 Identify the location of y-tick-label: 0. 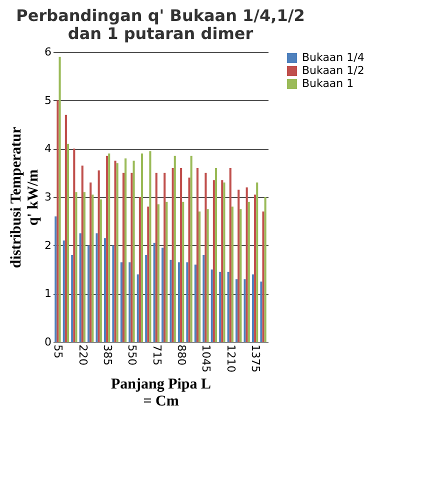
(48, 342).